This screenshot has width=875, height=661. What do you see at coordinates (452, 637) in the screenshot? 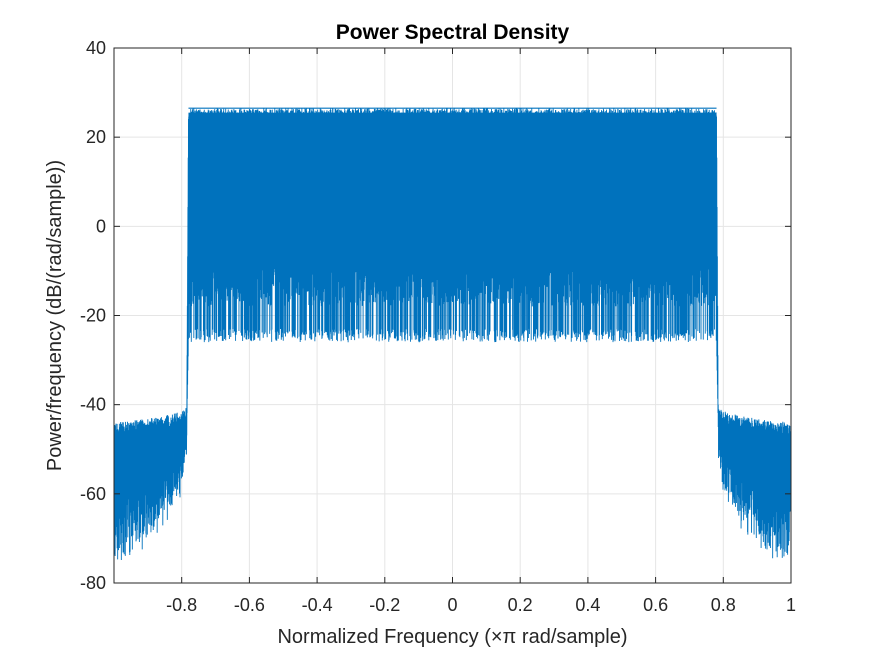
I see `x-axis-label: Normalized Frequency (×π rad/sample)` at bounding box center [452, 637].